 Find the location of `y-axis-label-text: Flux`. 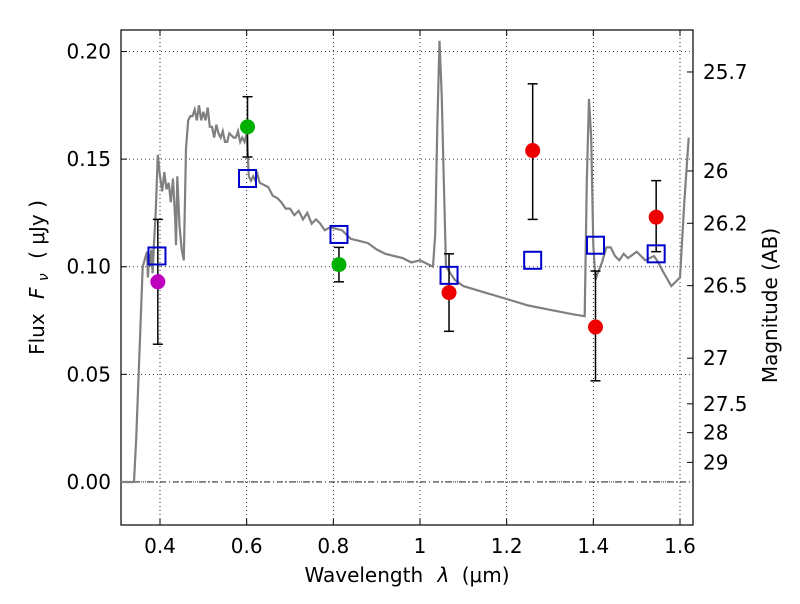

y-axis-label-text: Flux is located at coordinates (37, 334).